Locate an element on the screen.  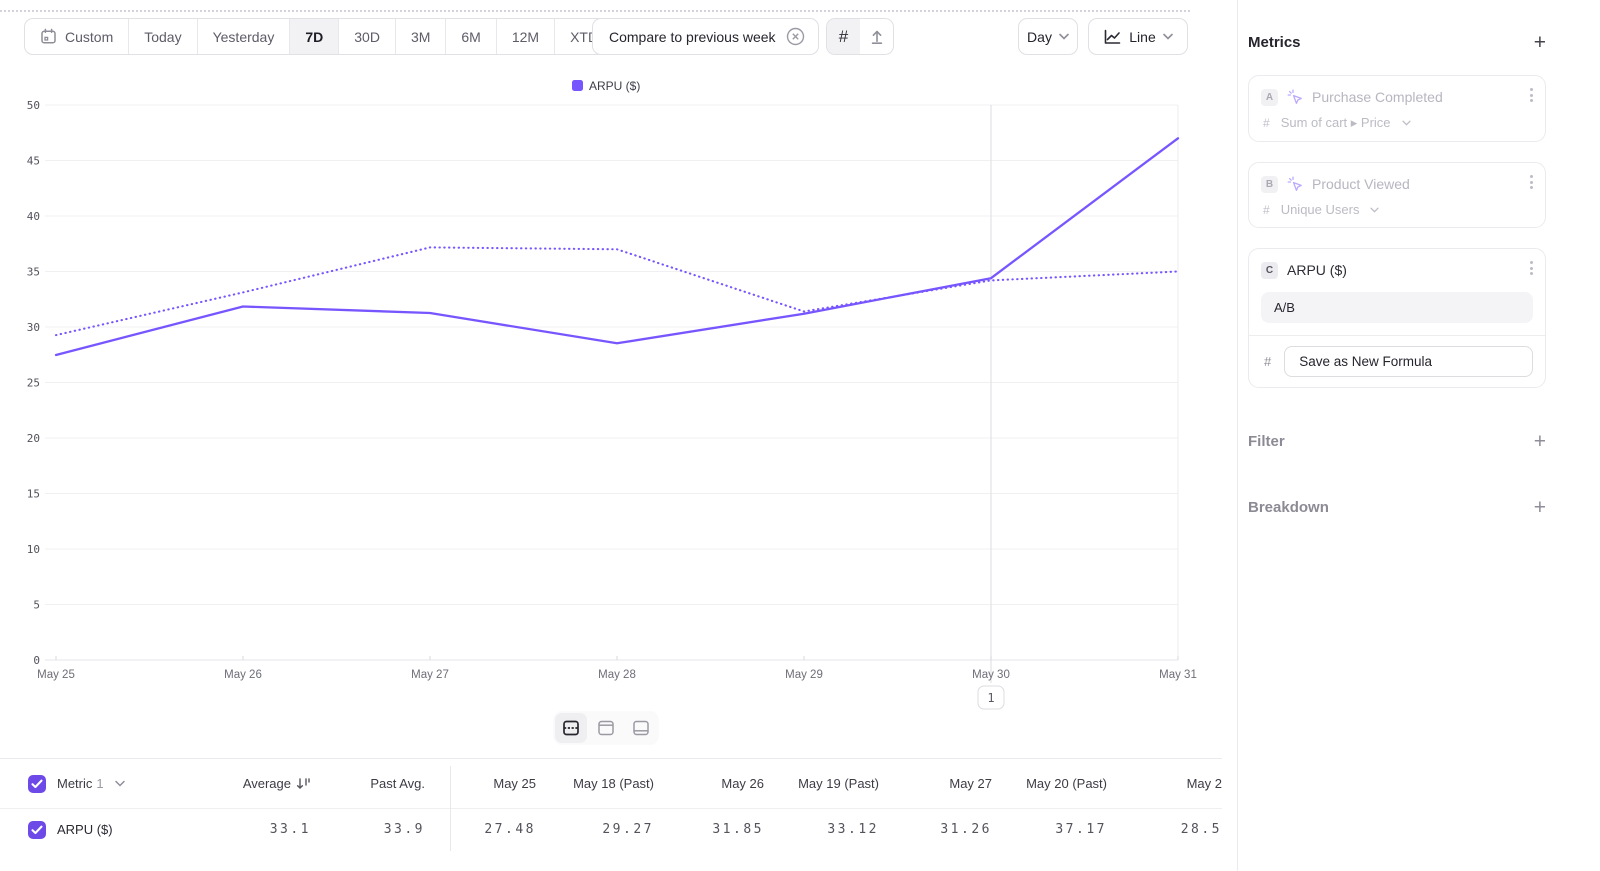
table-header-may-26: May 26 is located at coordinates (742, 783).